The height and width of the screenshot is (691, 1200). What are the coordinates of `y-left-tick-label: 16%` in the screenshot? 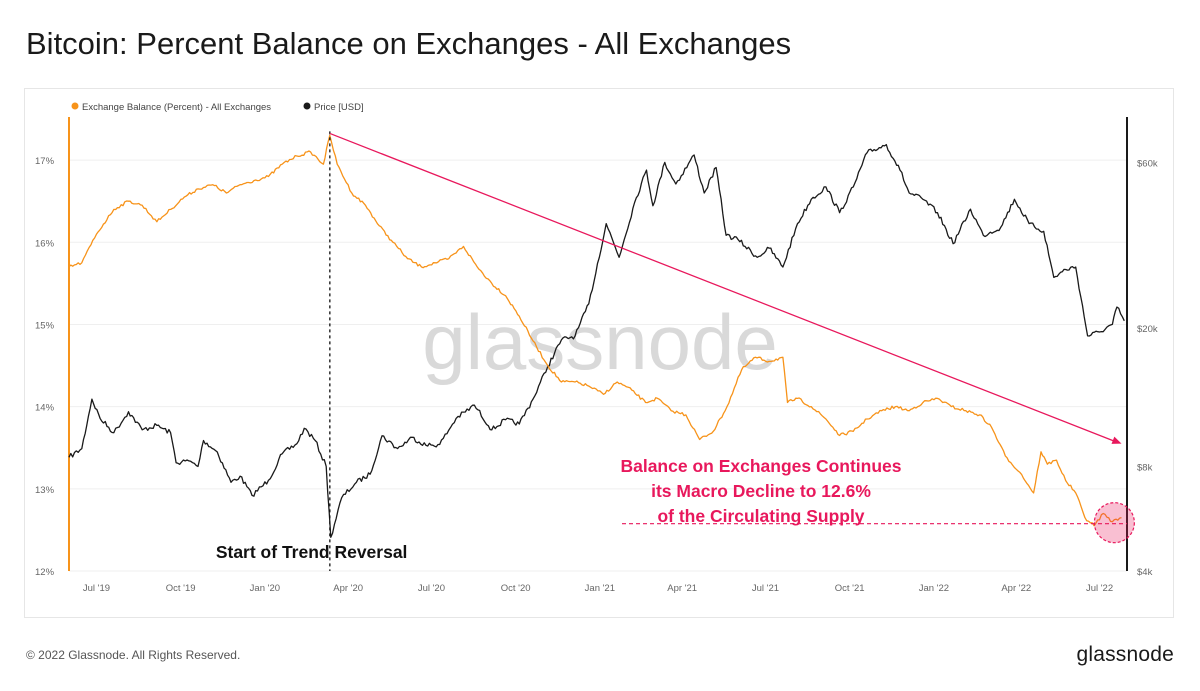 It's located at (45, 243).